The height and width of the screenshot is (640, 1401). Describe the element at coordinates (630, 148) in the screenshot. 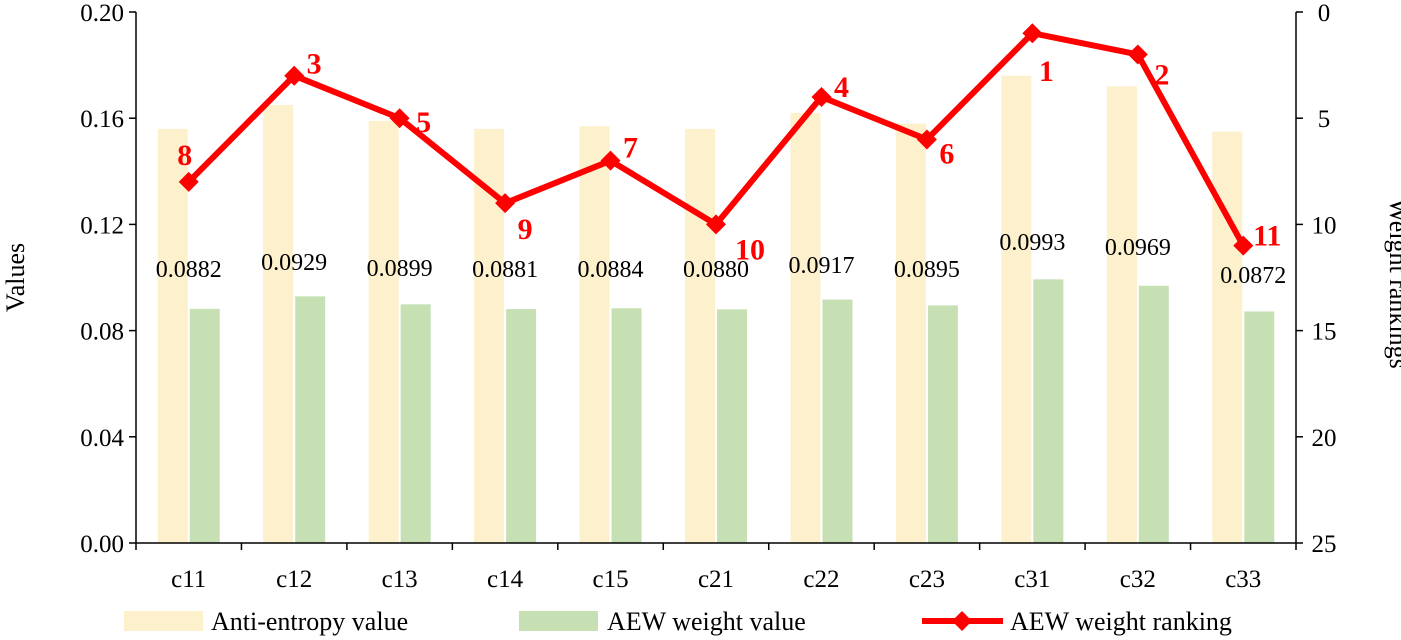

I see `ranking-label-c15: 7` at that location.